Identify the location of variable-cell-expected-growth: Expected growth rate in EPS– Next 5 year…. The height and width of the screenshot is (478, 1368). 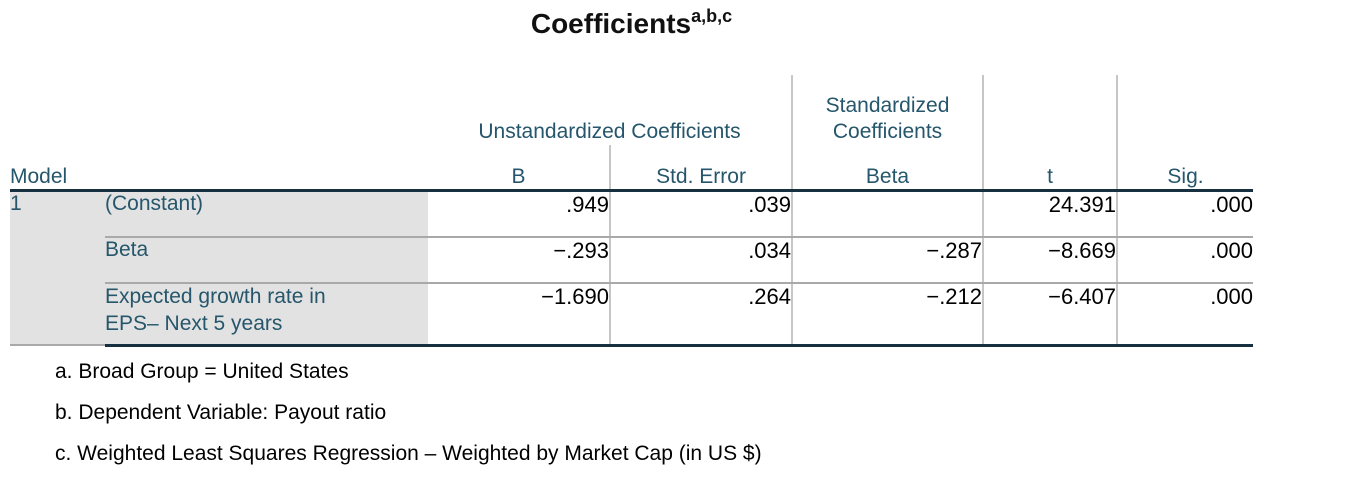
(266, 315).